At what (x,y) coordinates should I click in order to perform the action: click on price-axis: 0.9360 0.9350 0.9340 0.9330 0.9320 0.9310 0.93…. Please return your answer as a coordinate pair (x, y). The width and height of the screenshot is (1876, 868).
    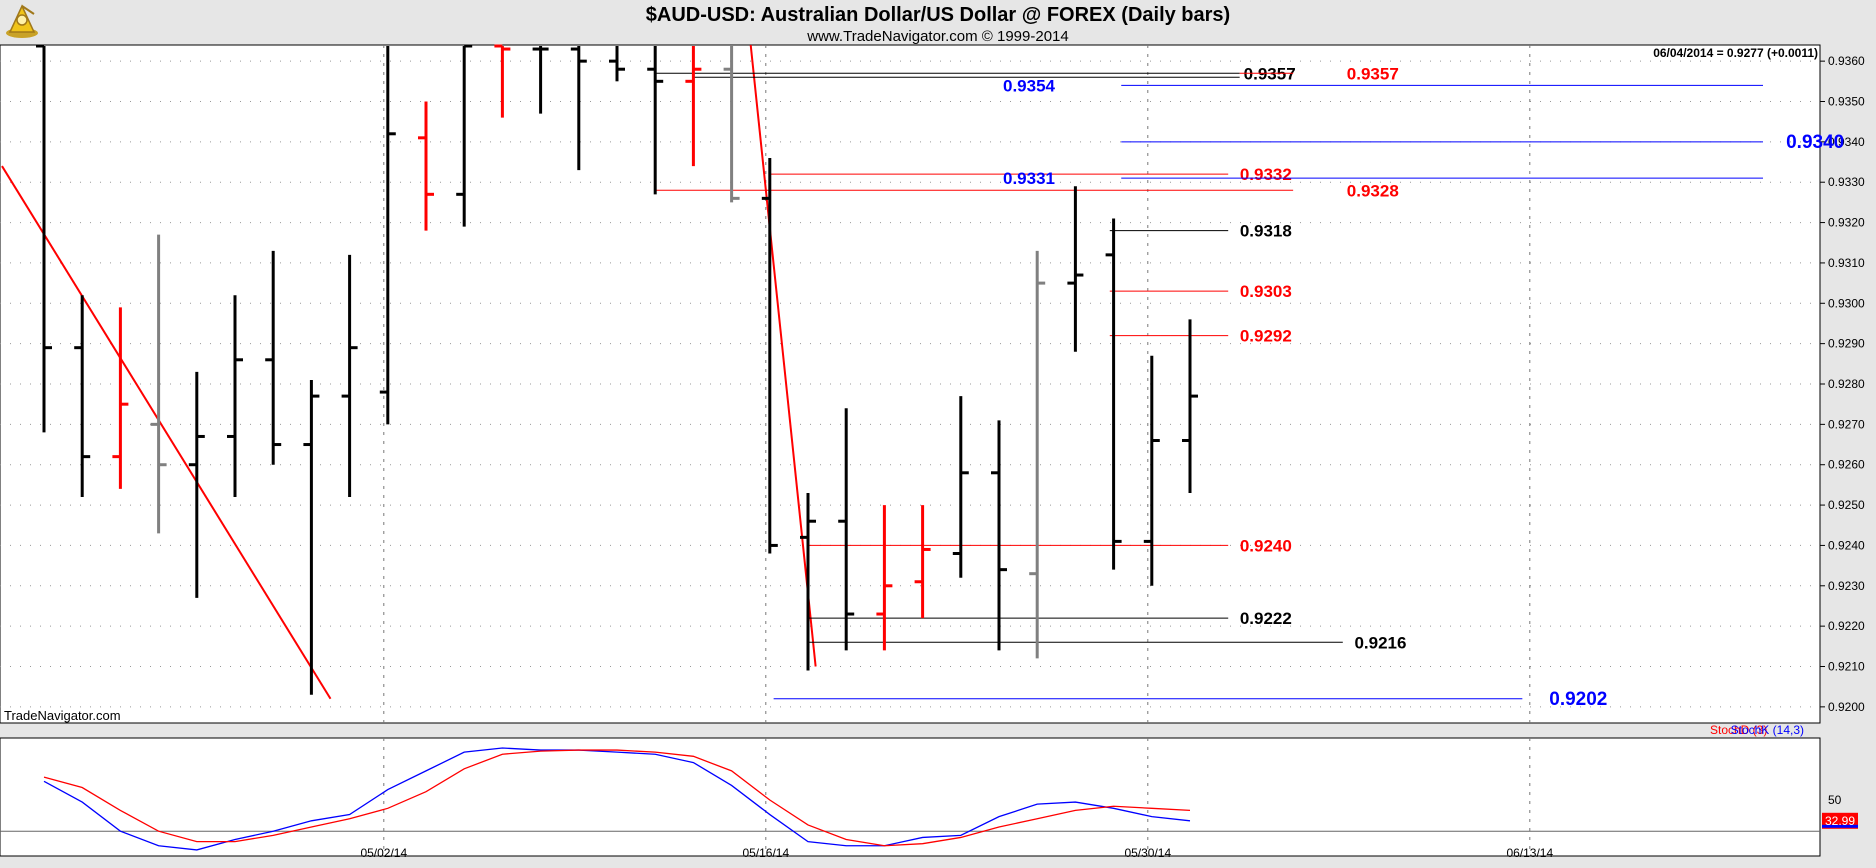
    Looking at the image, I should click on (1842, 430).